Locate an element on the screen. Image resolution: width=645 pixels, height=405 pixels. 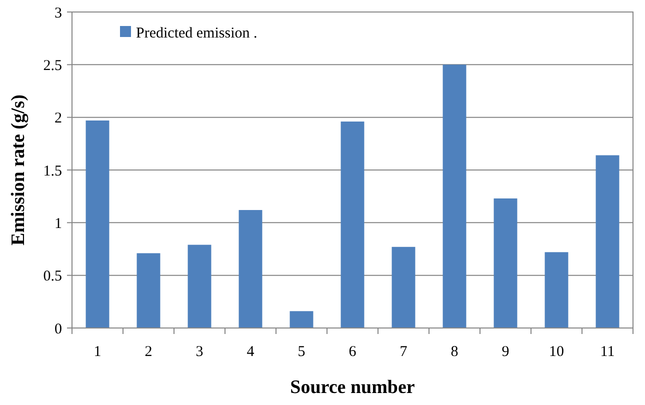
x-tick-label: 6 is located at coordinates (352, 352).